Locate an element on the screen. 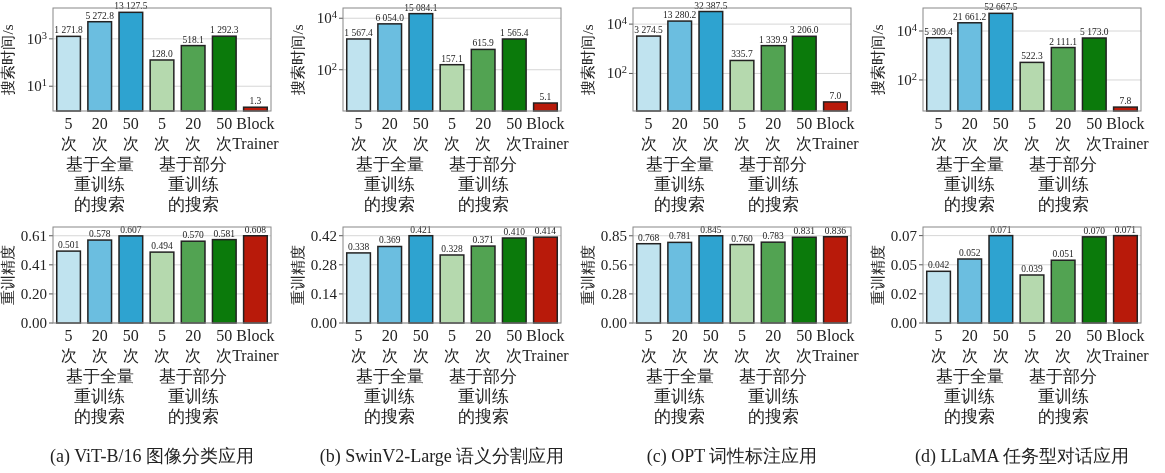 The width and height of the screenshot is (1165, 473). data-label: 1 565.4 is located at coordinates (514, 32).